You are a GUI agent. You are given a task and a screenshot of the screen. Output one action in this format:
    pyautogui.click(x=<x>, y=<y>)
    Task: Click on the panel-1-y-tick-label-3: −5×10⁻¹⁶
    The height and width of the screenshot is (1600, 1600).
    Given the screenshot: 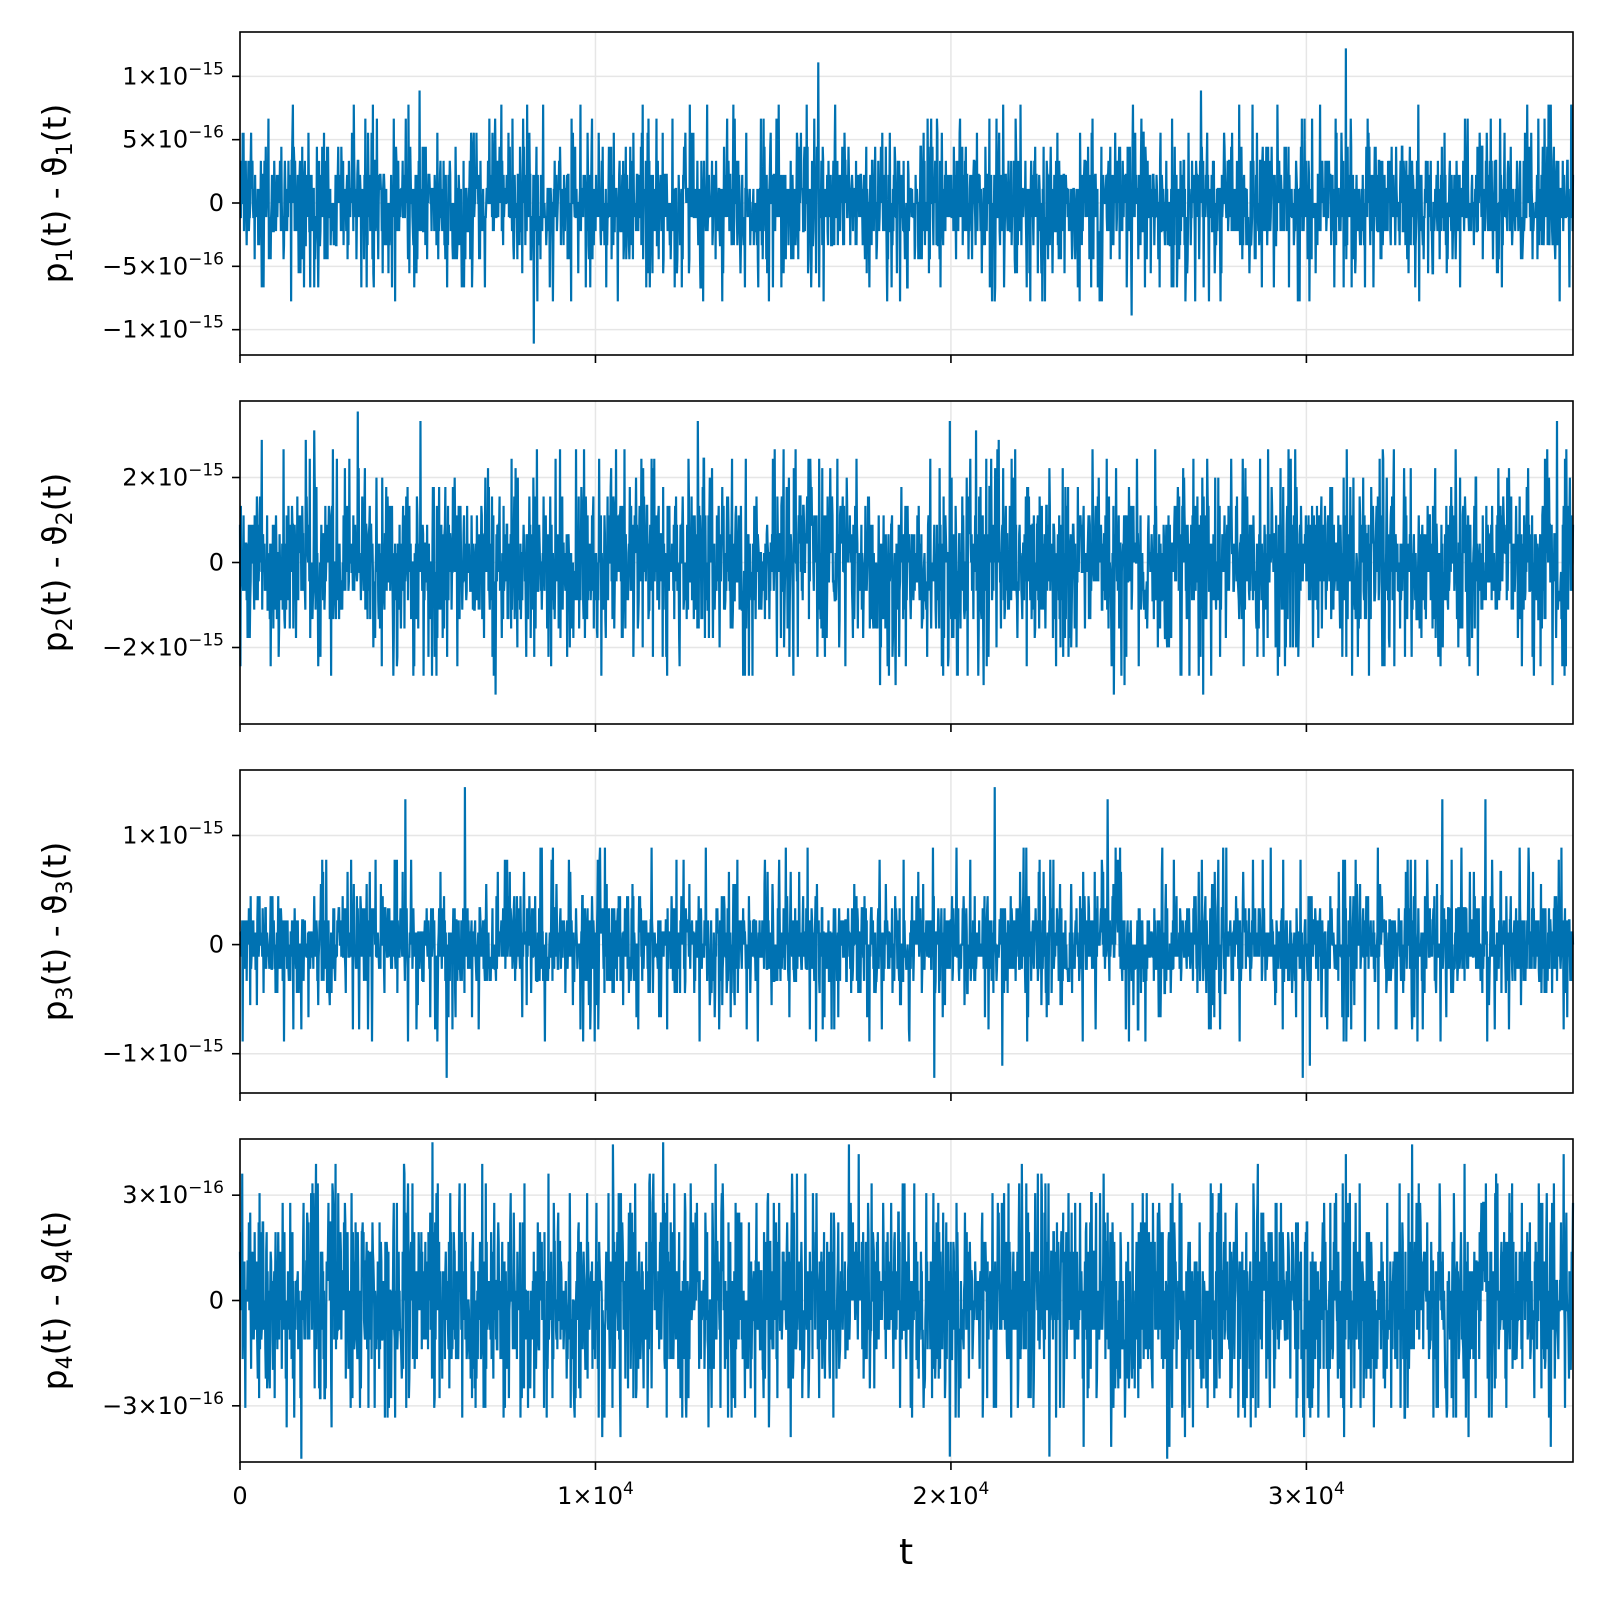 What is the action you would take?
    pyautogui.click(x=163, y=264)
    